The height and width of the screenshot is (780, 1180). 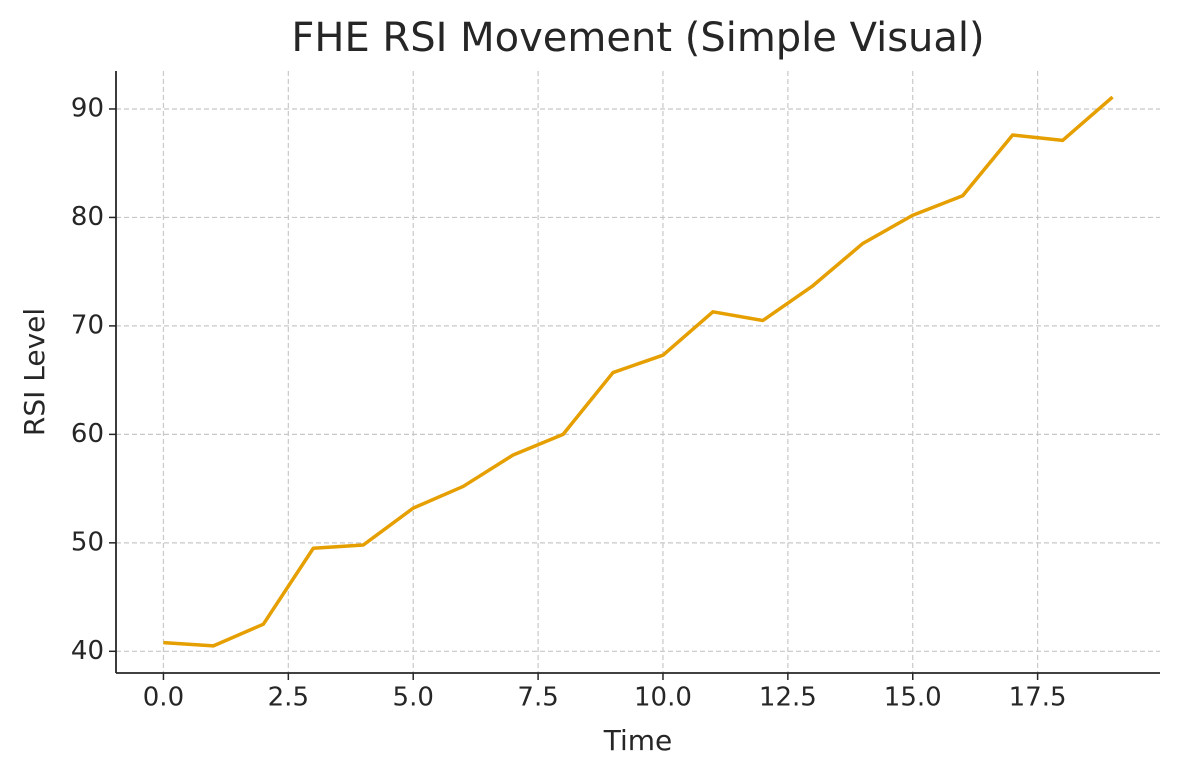 I want to click on y-tick-label: 90, so click(x=87, y=108).